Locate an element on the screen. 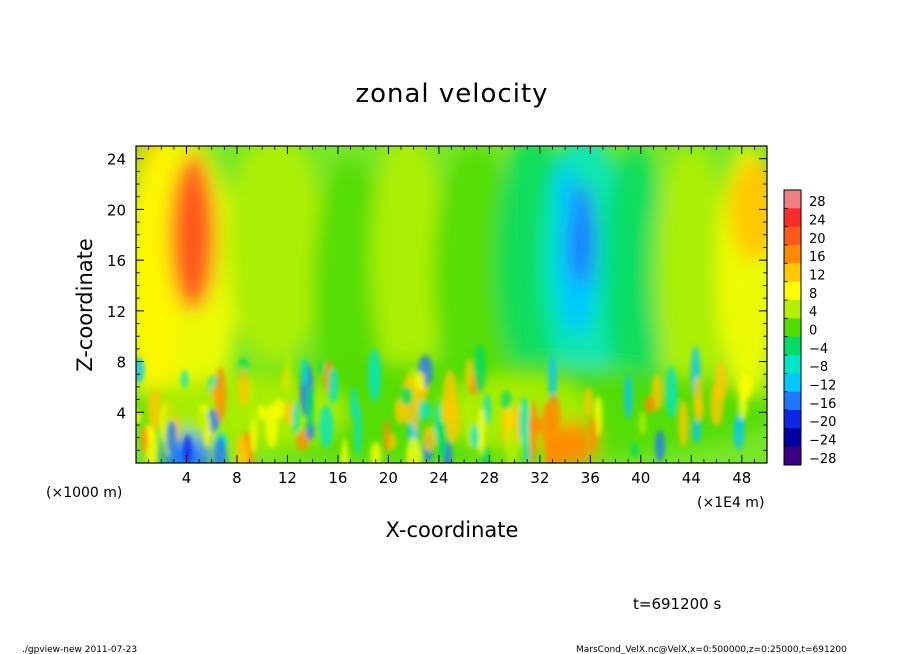 Image resolution: width=904 pixels, height=654 pixels. colorbar-frame is located at coordinates (792, 327).